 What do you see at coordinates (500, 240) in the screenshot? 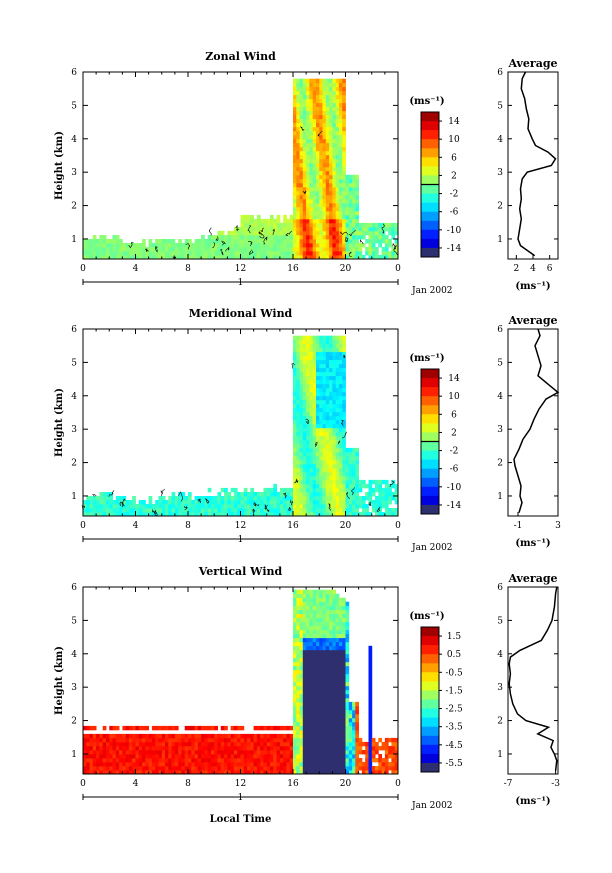
I see `average-y-tick-label: 1` at bounding box center [500, 240].